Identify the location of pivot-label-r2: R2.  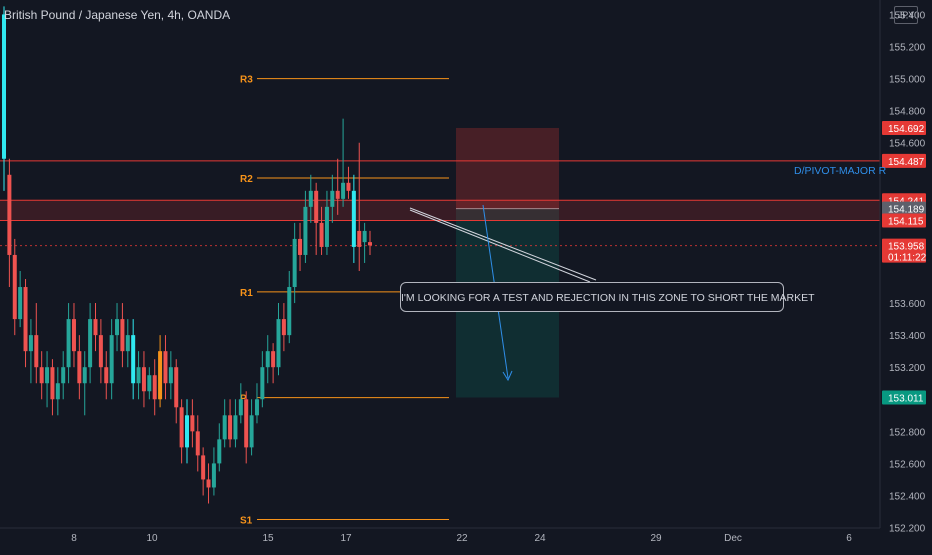
(246, 179).